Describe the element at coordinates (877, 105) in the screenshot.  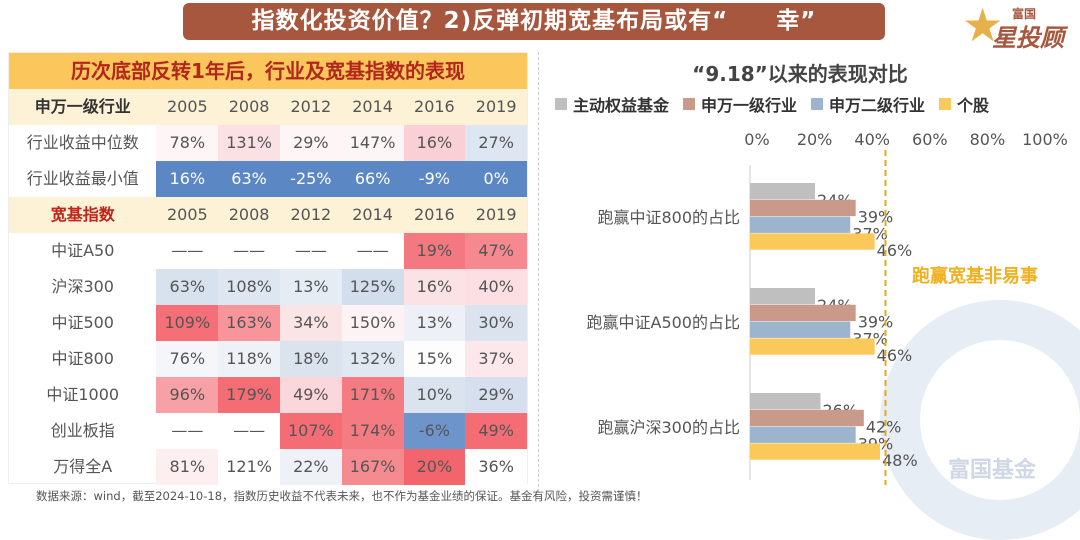
I see `legend-label: 申万二级行业` at that location.